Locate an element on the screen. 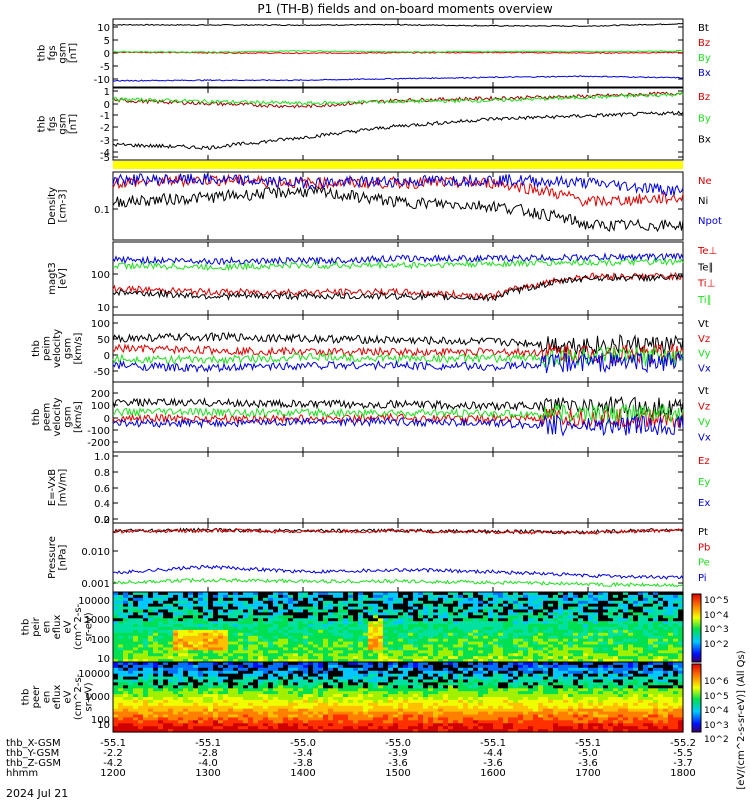 This screenshot has width=750, height=804. legend-temp-1: Te∥ is located at coordinates (705, 267).